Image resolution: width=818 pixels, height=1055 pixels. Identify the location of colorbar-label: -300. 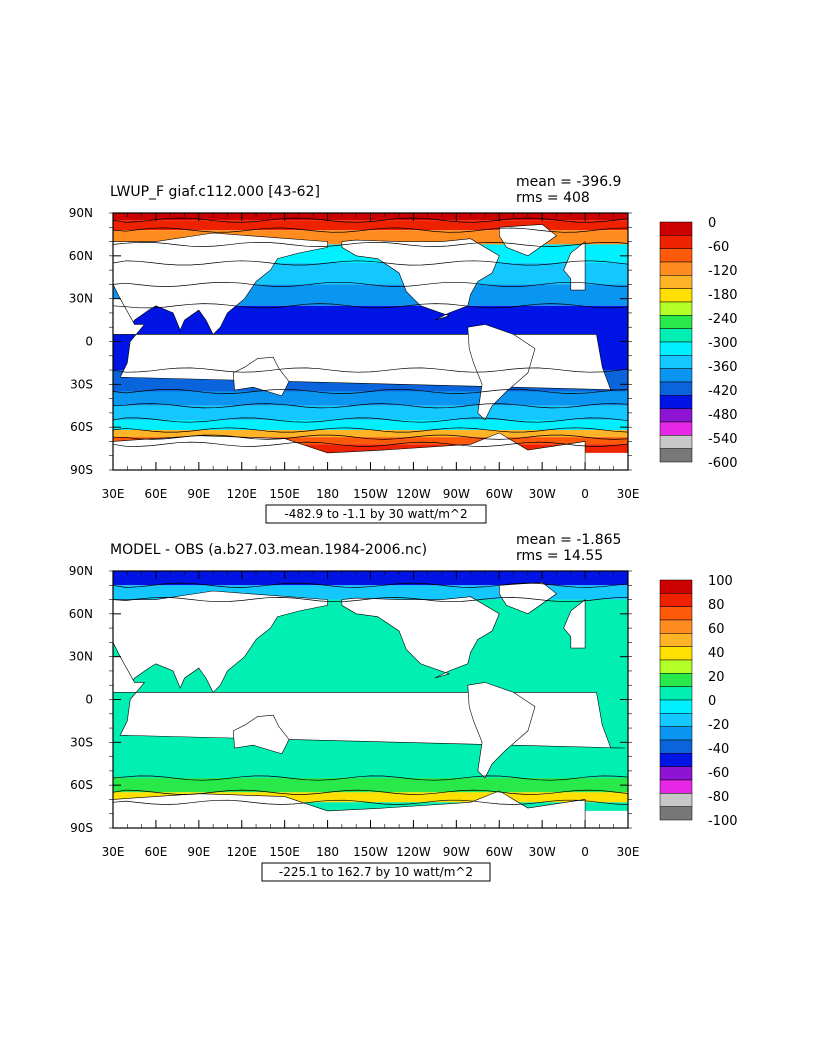
(723, 343).